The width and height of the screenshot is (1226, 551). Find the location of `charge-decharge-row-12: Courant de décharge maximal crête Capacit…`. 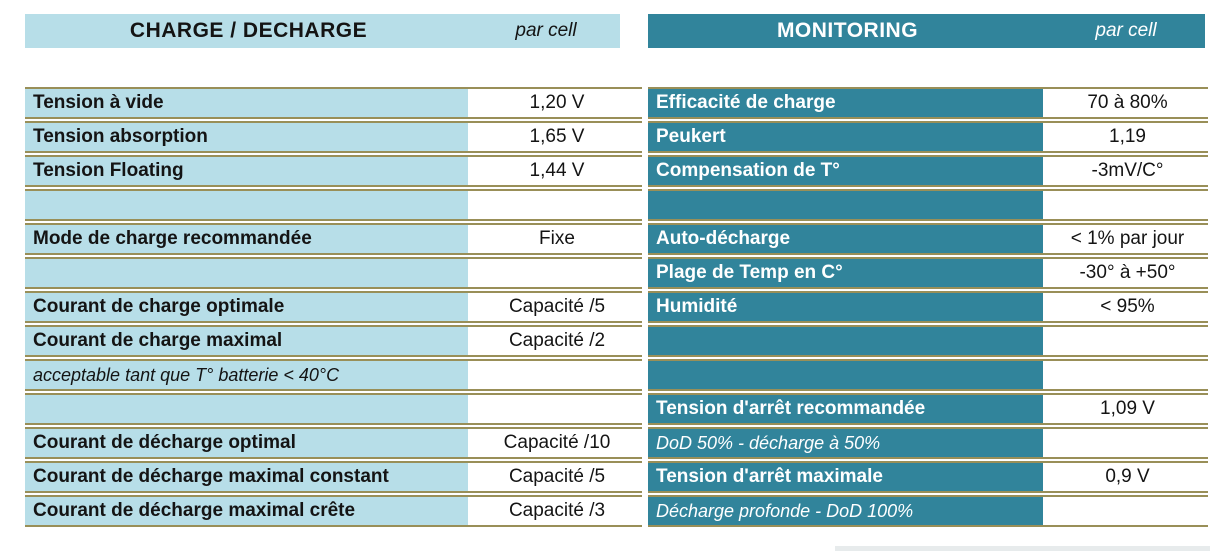

charge-decharge-row-12: Courant de décharge maximal crête Capacit… is located at coordinates (333, 511).